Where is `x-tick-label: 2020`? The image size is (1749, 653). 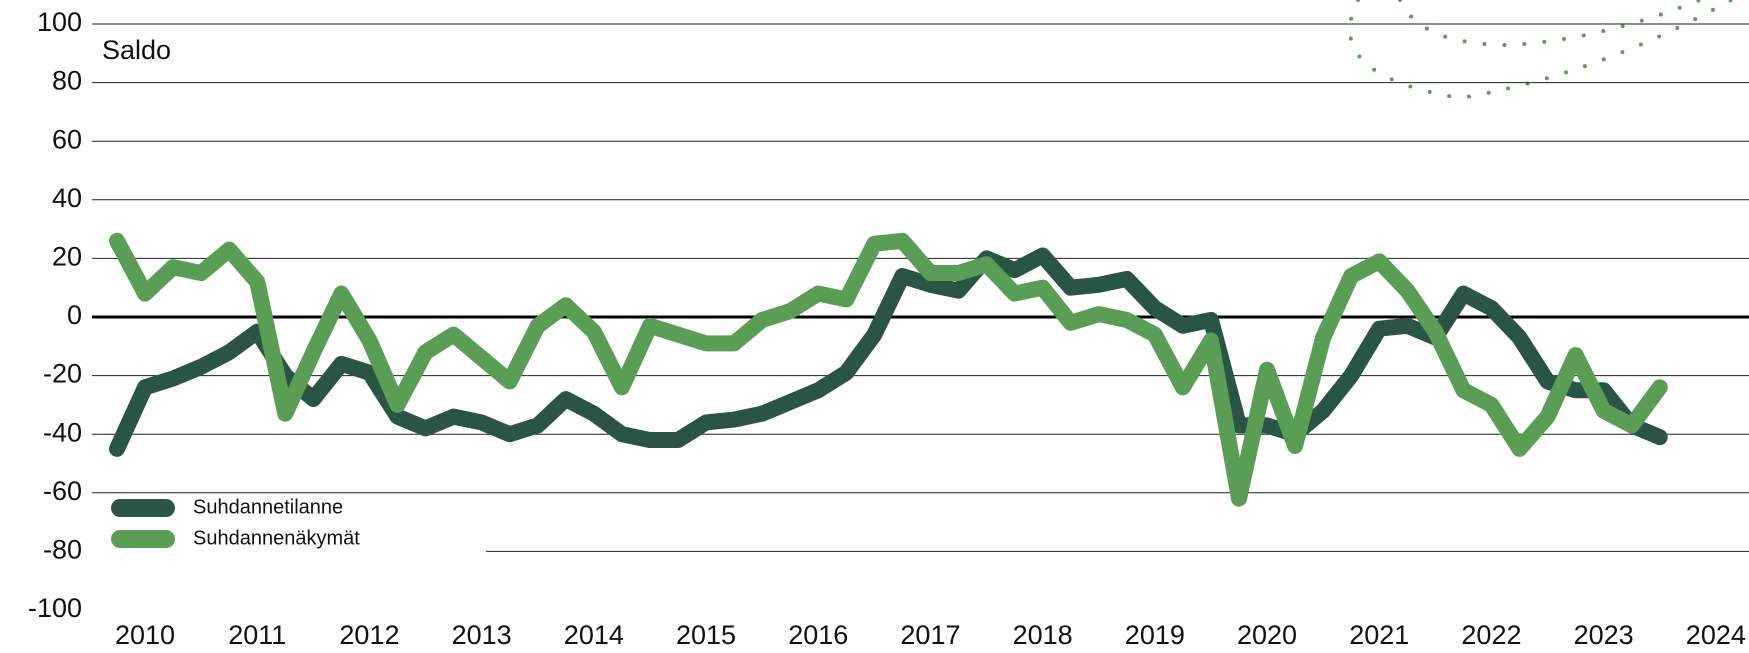
x-tick-label: 2020 is located at coordinates (1267, 635).